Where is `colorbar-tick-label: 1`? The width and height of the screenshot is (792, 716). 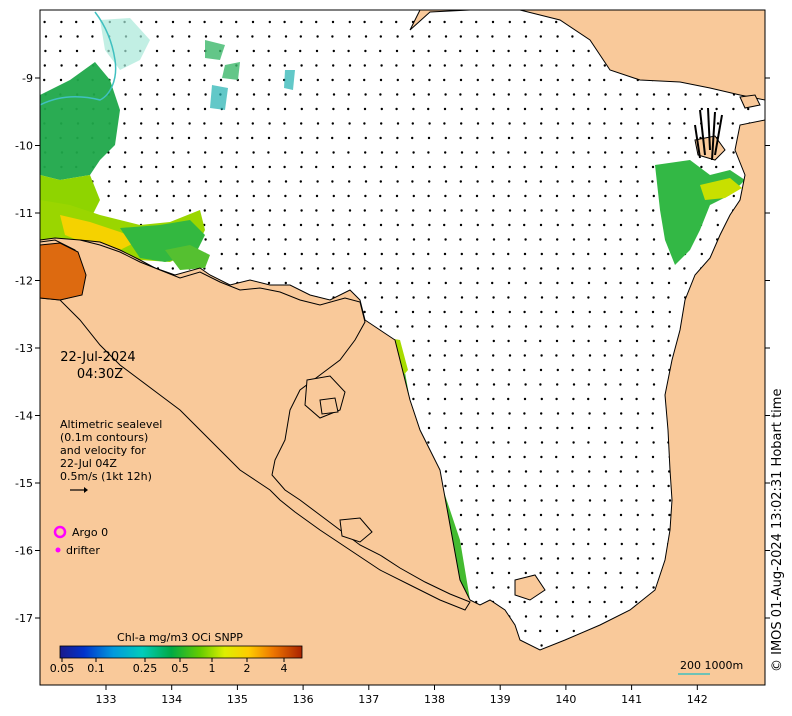
colorbar-tick-label: 1 is located at coordinates (212, 668).